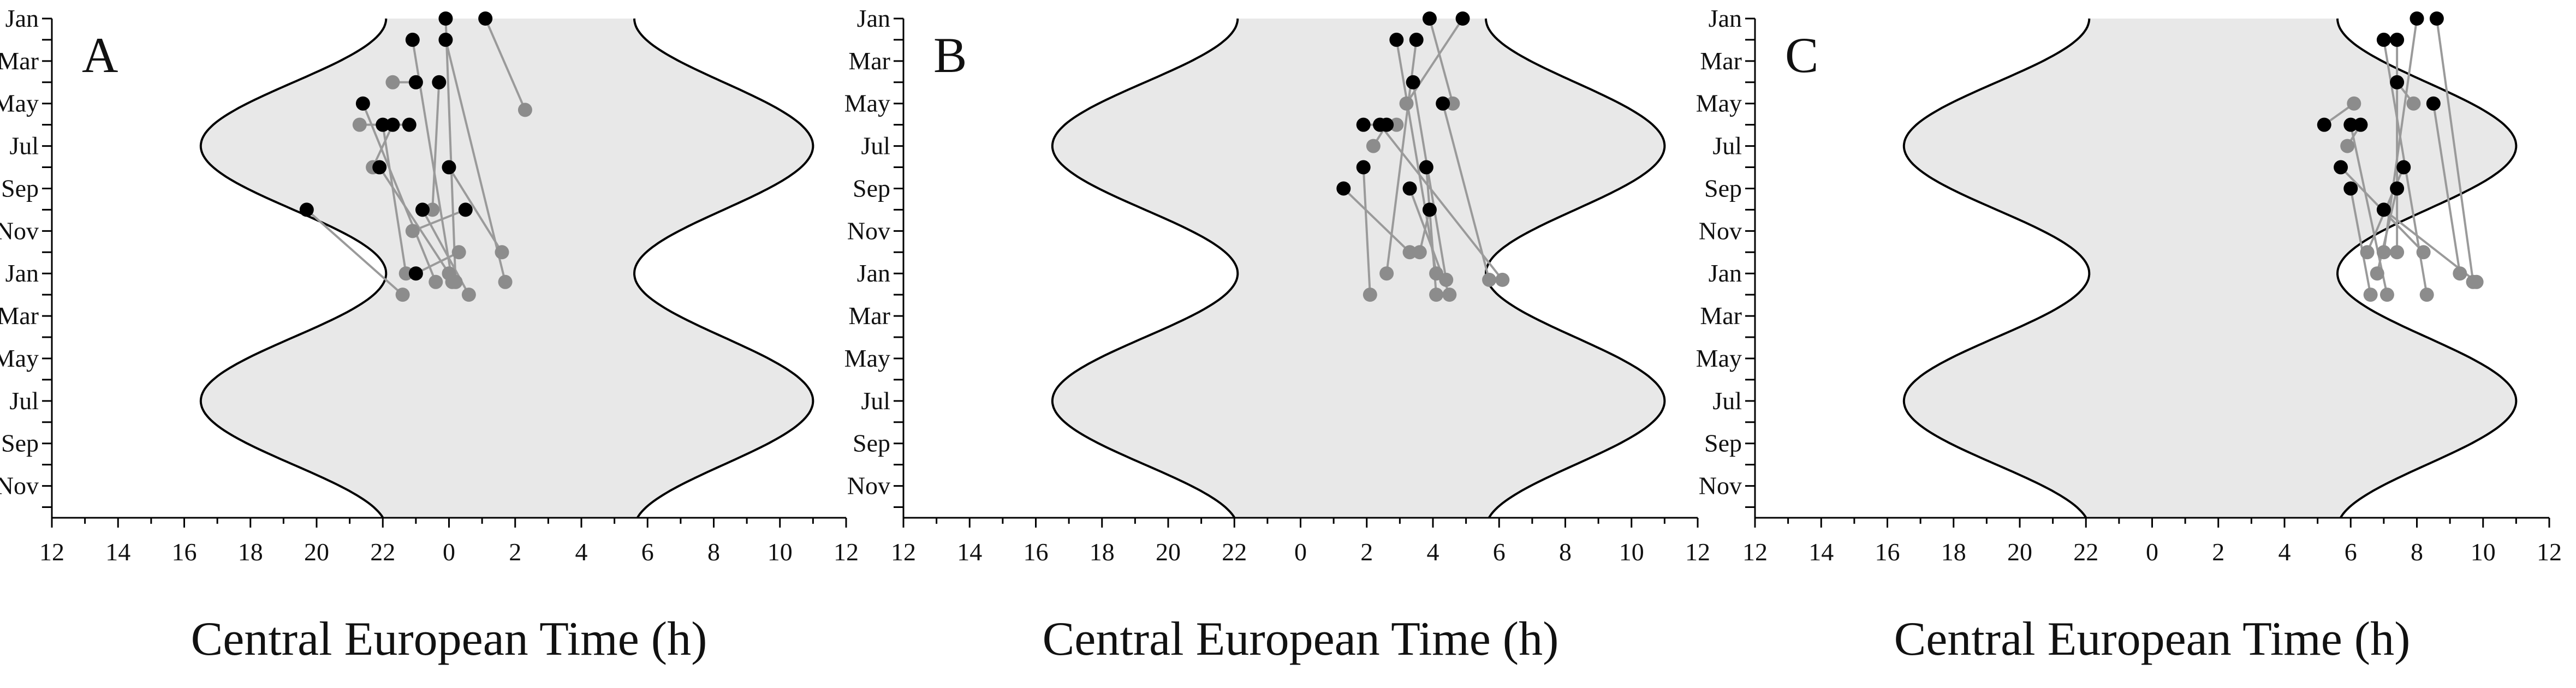 The height and width of the screenshot is (688, 2576). What do you see at coordinates (1145, 268) in the screenshot?
I see `dusk-curve` at bounding box center [1145, 268].